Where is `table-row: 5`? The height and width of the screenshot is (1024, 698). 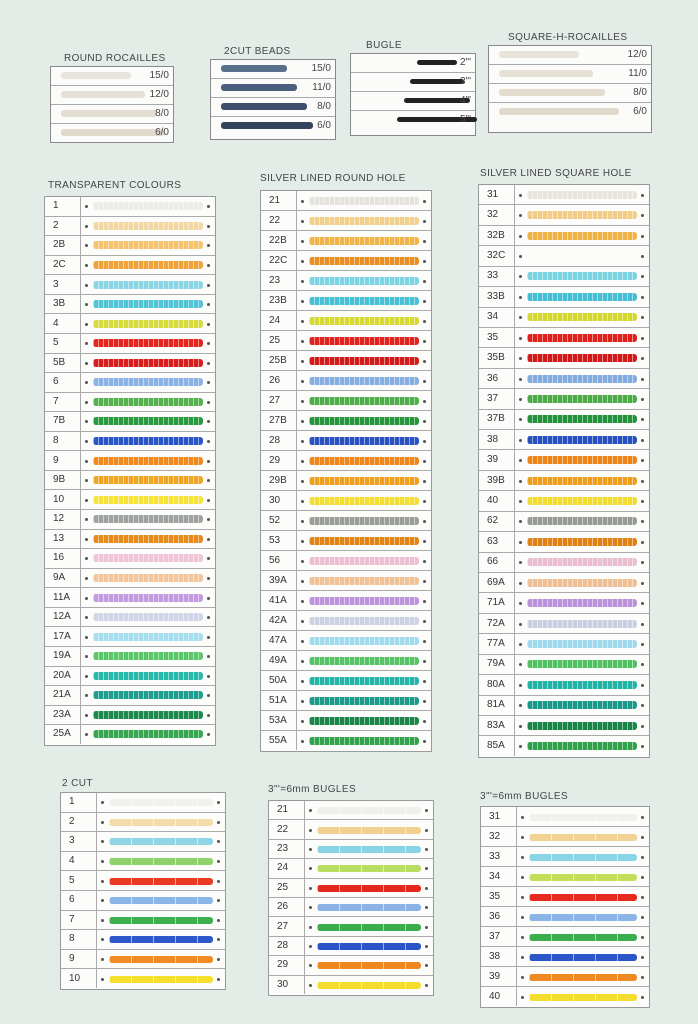
table-row: 5 is located at coordinates (143, 881).